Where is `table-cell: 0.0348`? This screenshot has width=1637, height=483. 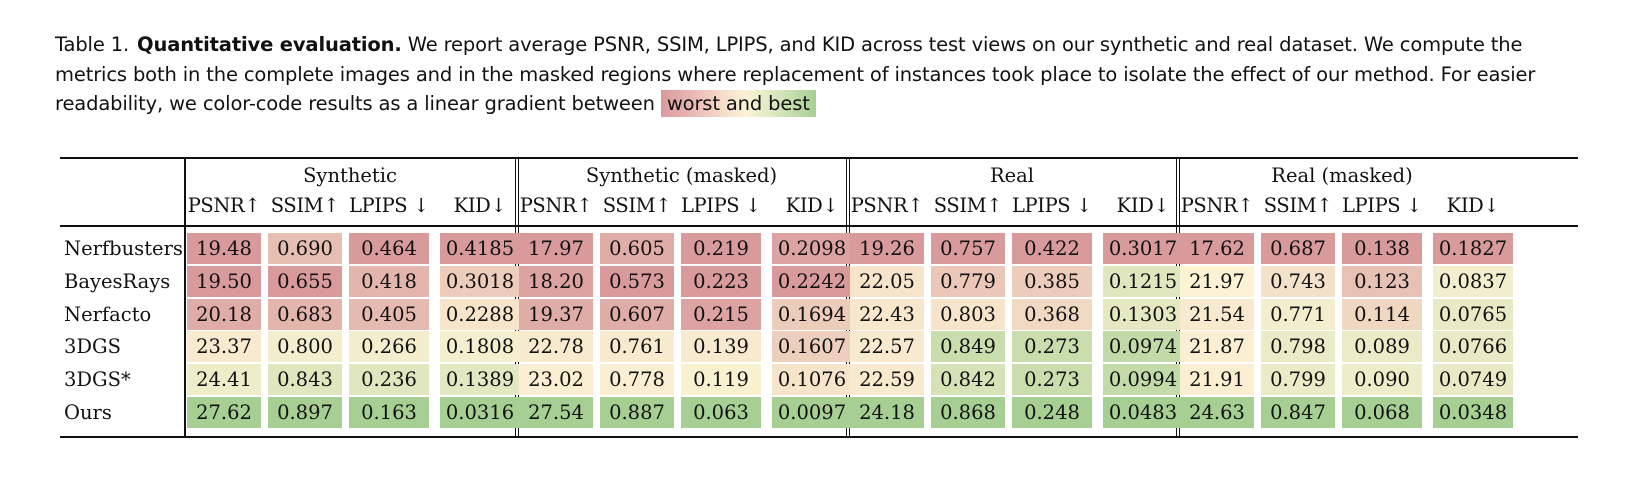
table-cell: 0.0348 is located at coordinates (1473, 412).